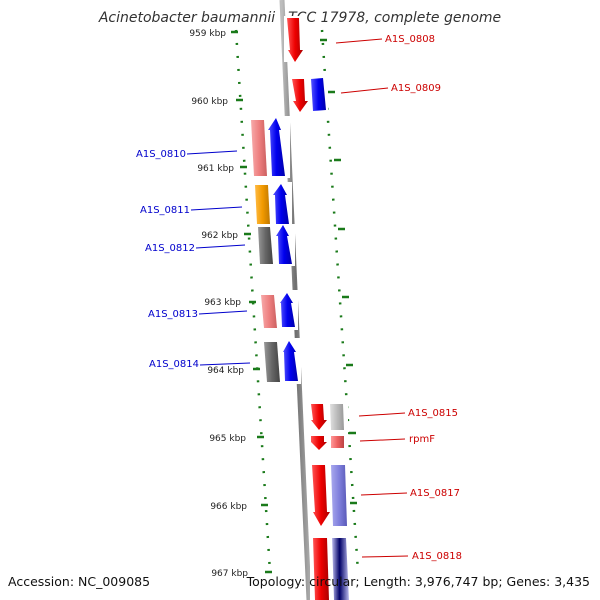  I want to click on gene-label-a1s-0817: A1S_0817, so click(435, 493).